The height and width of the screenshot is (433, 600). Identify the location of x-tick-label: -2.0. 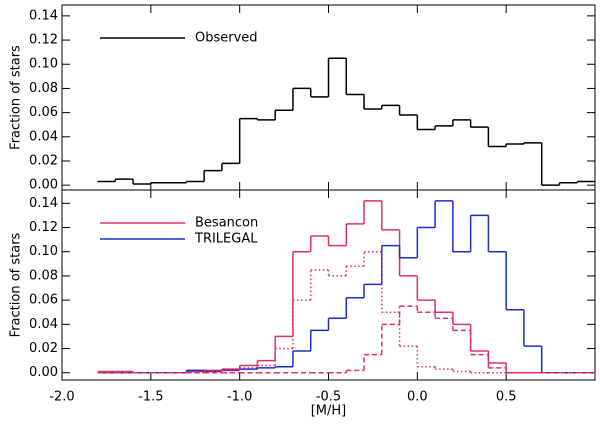
(61, 397).